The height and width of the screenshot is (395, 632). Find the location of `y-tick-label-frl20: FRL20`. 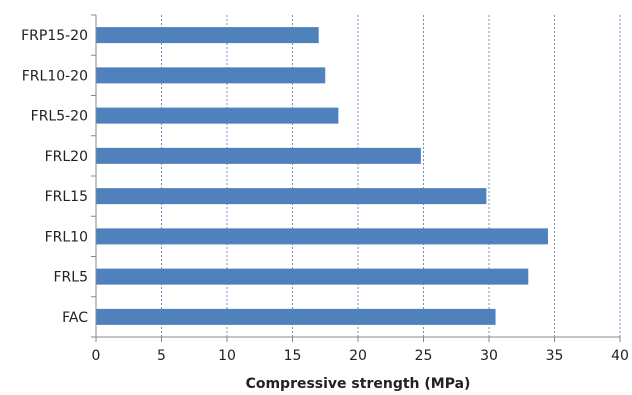

y-tick-label-frl20: FRL20 is located at coordinates (66, 157).